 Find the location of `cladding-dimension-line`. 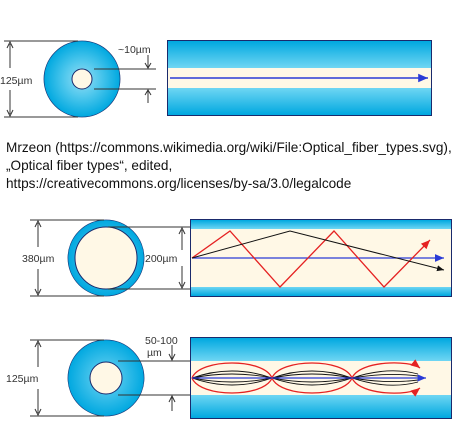

cladding-dimension-line is located at coordinates (41, 79).